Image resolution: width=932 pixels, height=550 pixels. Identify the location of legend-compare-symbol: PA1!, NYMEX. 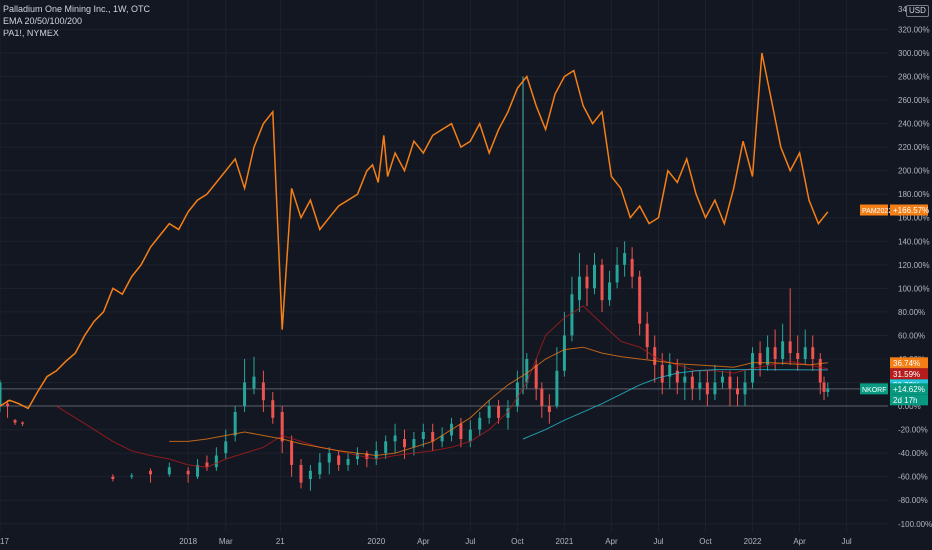
(31, 33).